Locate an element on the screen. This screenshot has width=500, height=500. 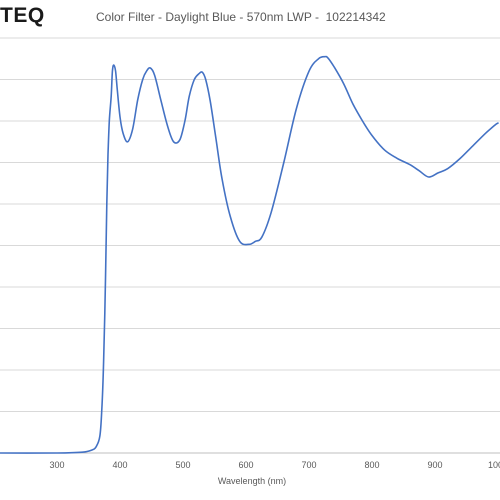
x-tick-label: 700 is located at coordinates (308, 465).